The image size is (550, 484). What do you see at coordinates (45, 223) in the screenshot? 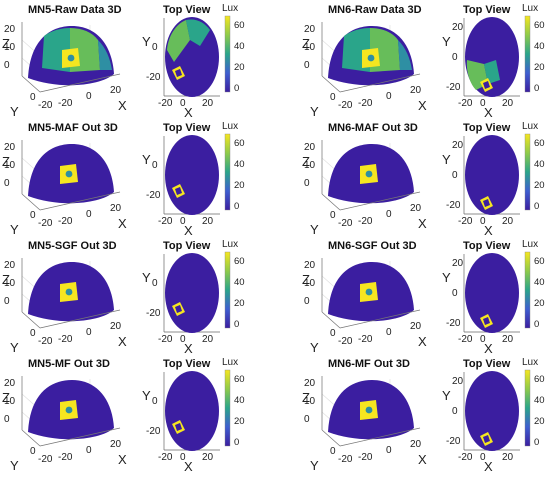
I see `y-tick-label: -20` at bounding box center [45, 223].